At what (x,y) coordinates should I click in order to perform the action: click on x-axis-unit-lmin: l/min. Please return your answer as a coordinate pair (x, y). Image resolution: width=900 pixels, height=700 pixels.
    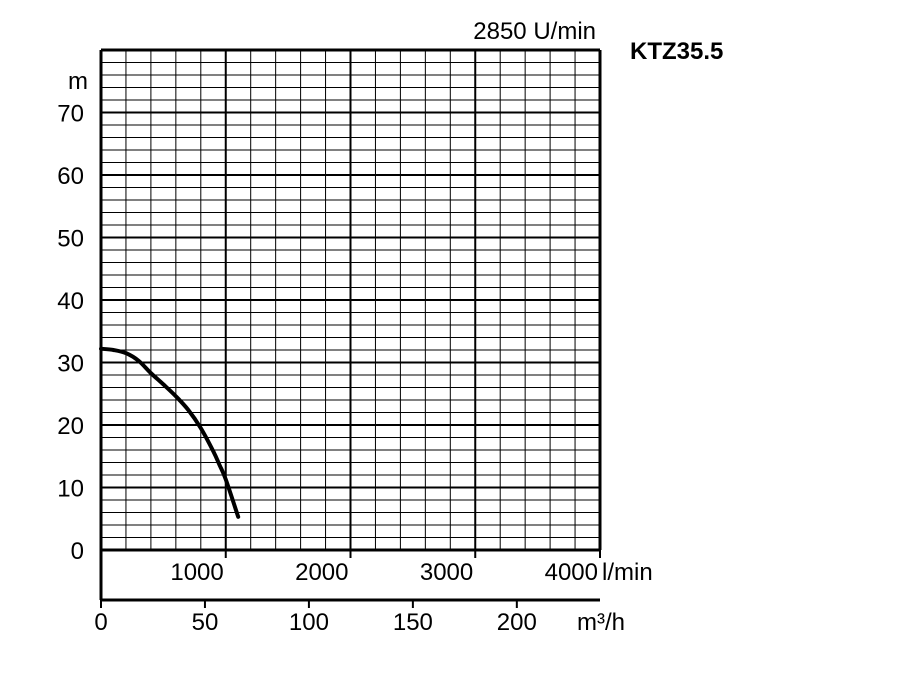
    Looking at the image, I should click on (627, 572).